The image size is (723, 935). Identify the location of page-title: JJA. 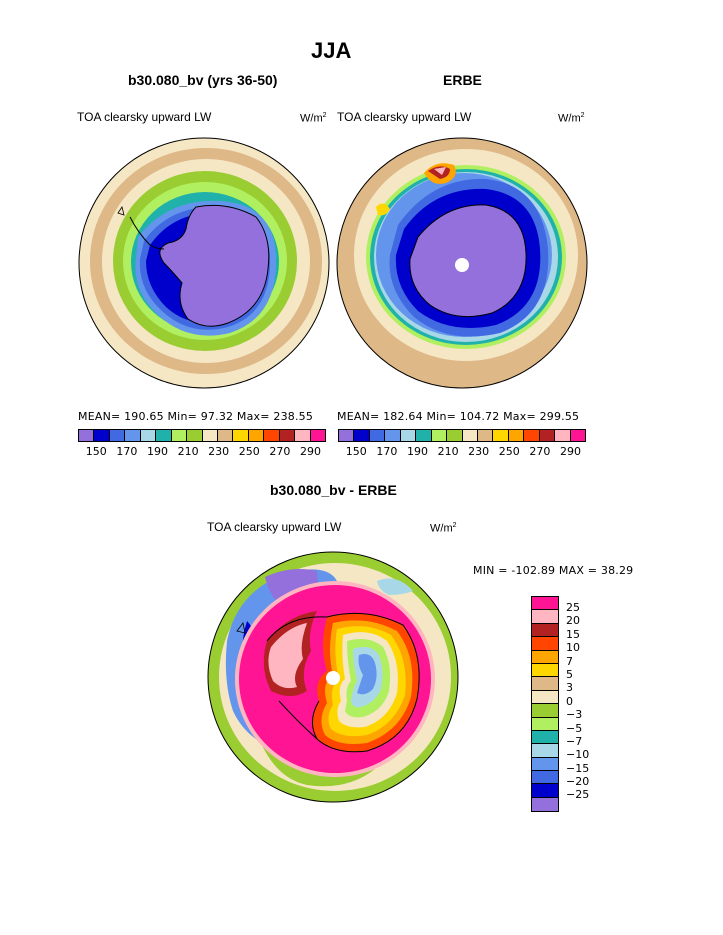
(331, 50).